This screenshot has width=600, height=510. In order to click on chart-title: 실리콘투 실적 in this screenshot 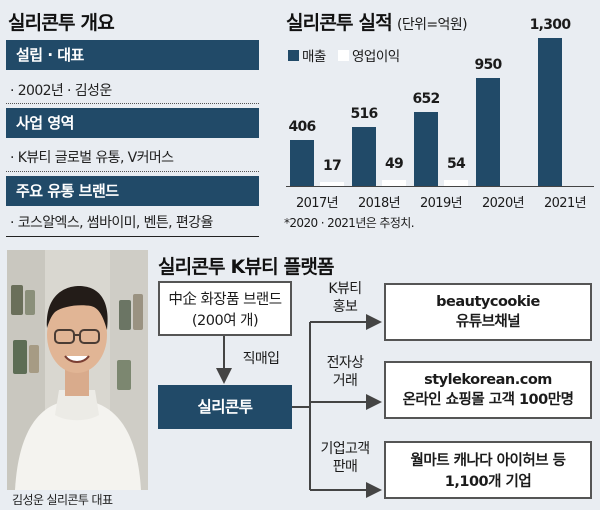, I will do `click(339, 23)`.